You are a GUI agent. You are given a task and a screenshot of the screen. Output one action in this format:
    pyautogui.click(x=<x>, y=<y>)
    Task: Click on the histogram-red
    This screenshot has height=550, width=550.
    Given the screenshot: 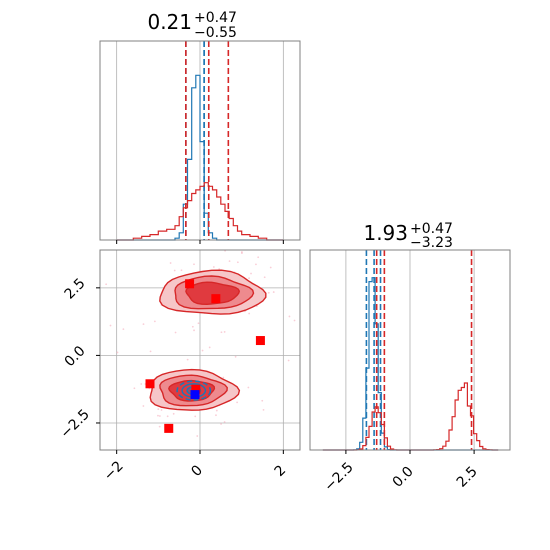 What is the action you would take?
    pyautogui.click(x=200, y=211)
    